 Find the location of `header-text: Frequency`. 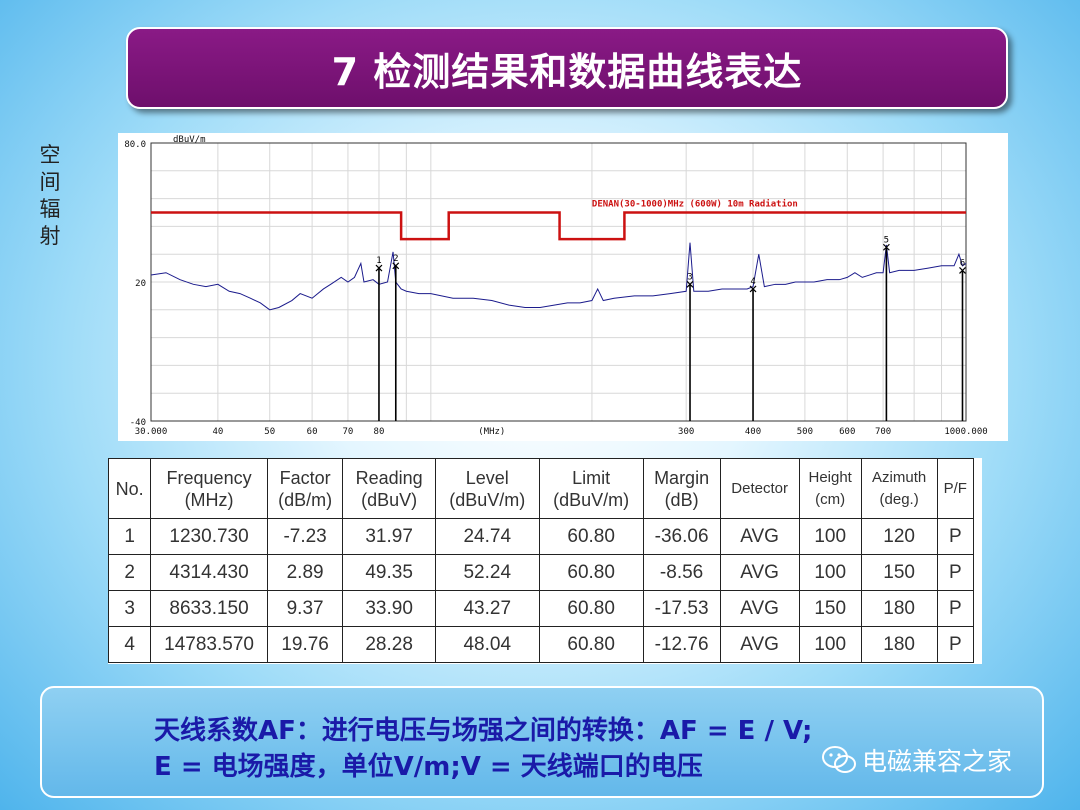

header-text: Frequency is located at coordinates (209, 477).